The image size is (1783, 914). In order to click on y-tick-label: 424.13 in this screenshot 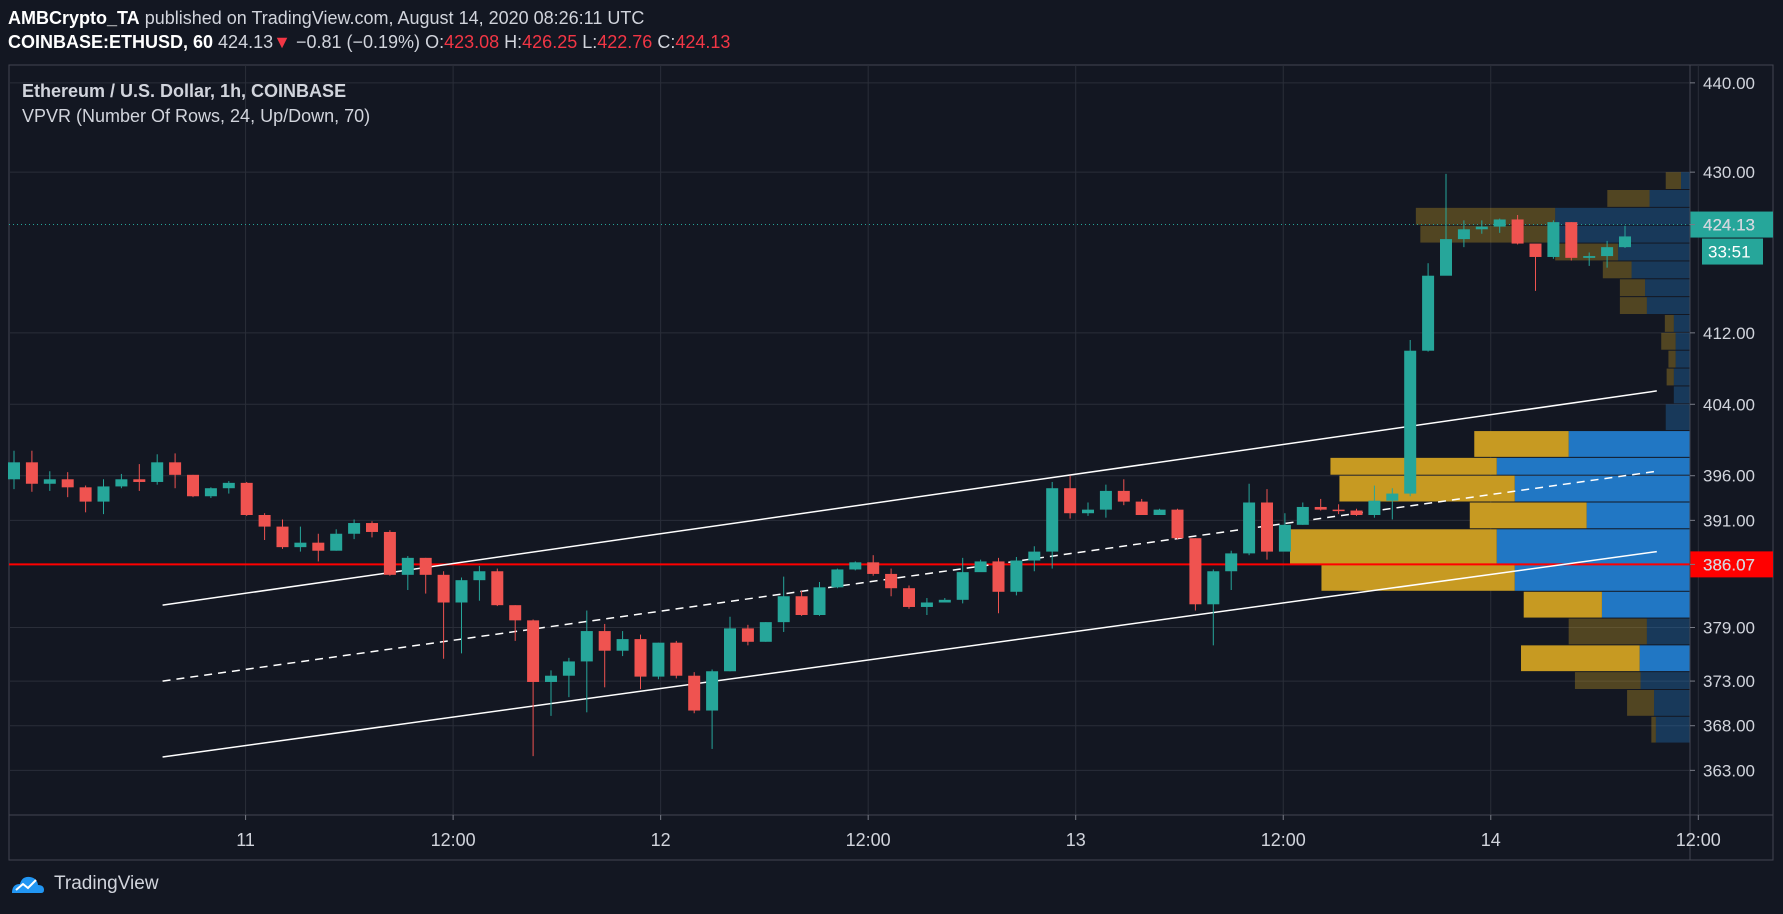, I will do `click(1729, 225)`.